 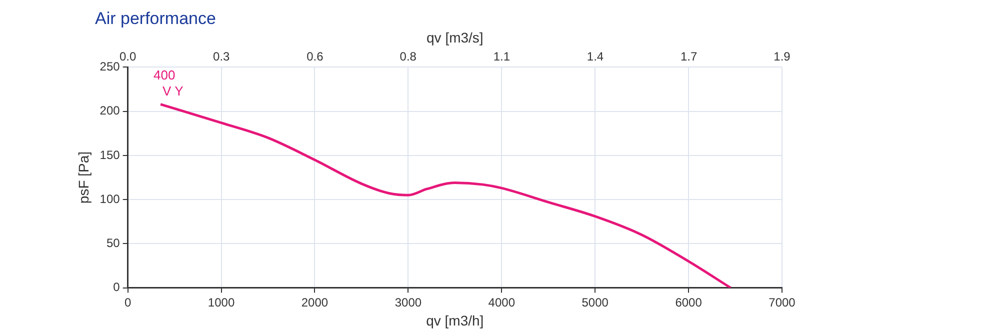 What do you see at coordinates (113, 243) in the screenshot?
I see `y-tick-label: 50` at bounding box center [113, 243].